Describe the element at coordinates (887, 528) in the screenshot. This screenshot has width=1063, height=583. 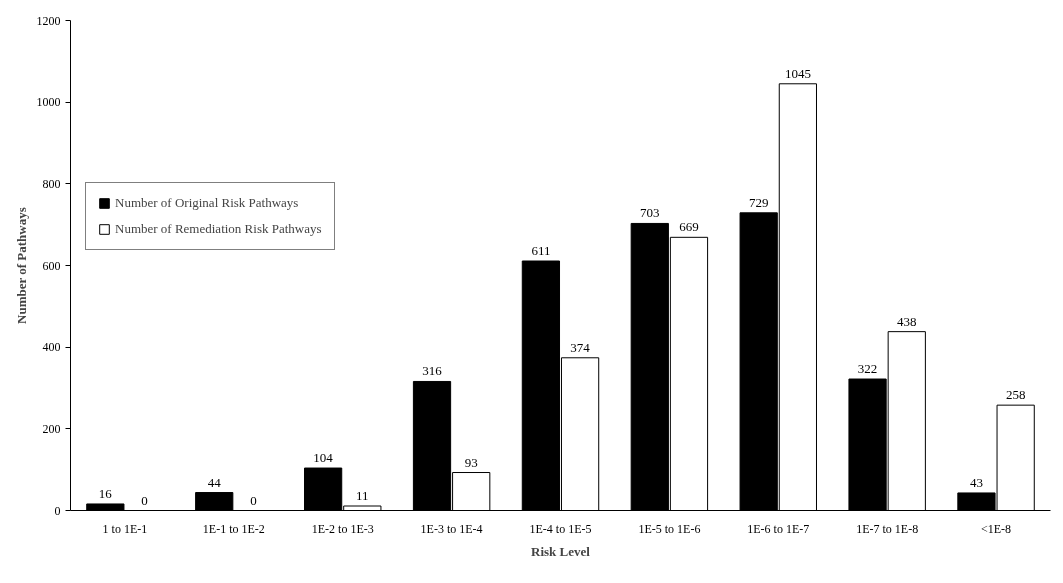
I see `x-tick-label: 1E-7 to 1E-8` at that location.